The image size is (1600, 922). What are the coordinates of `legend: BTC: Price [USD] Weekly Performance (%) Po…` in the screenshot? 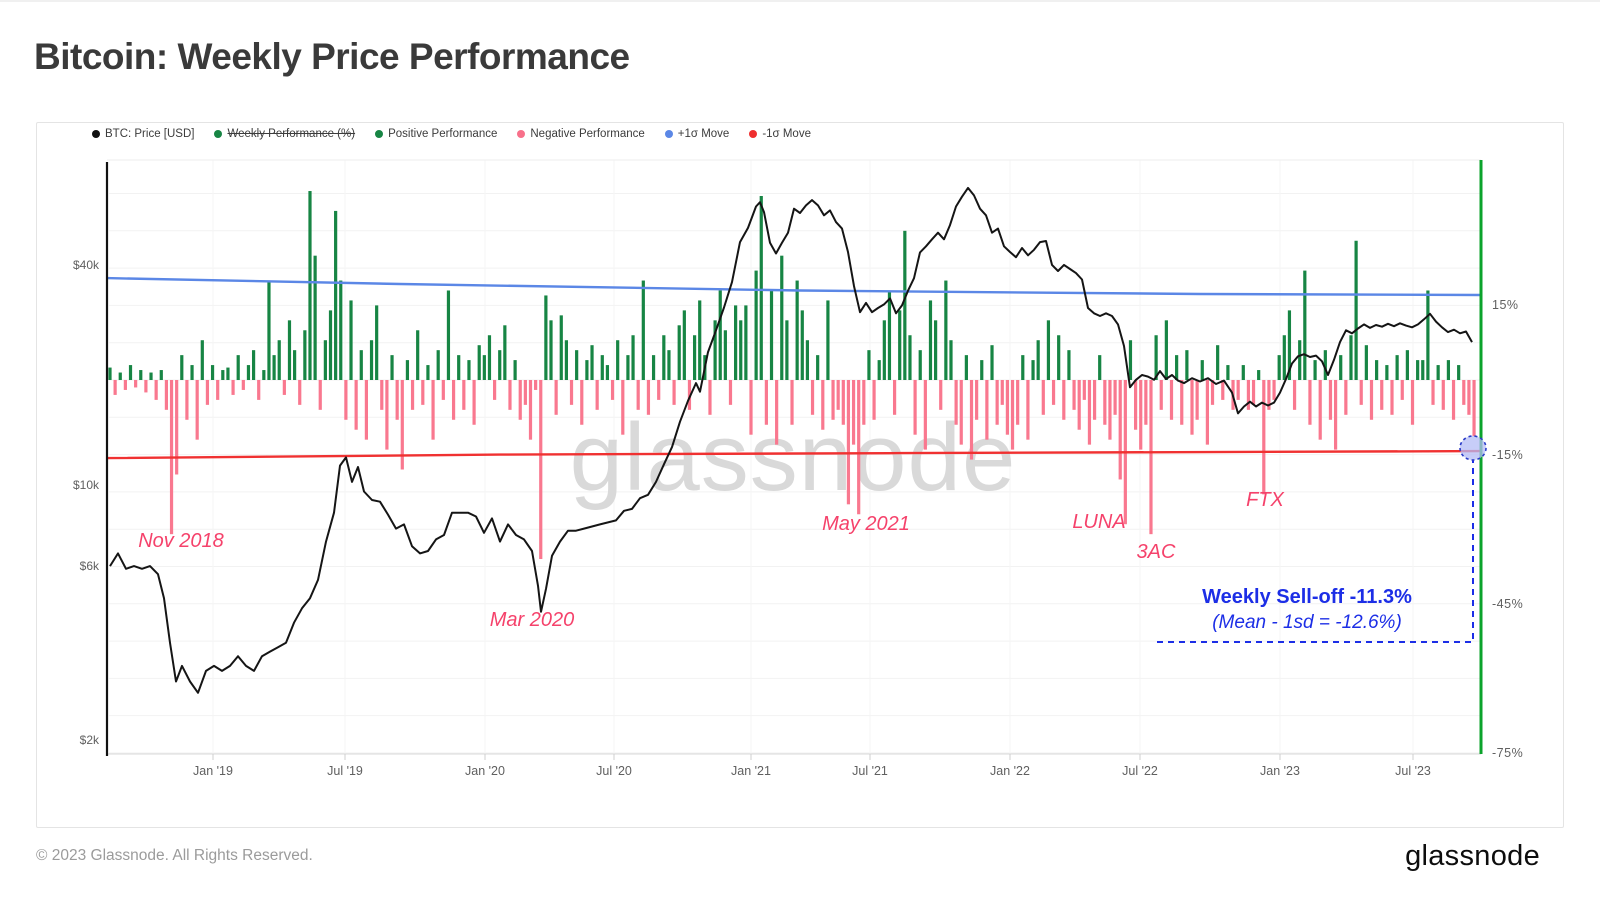 It's located at (451, 134).